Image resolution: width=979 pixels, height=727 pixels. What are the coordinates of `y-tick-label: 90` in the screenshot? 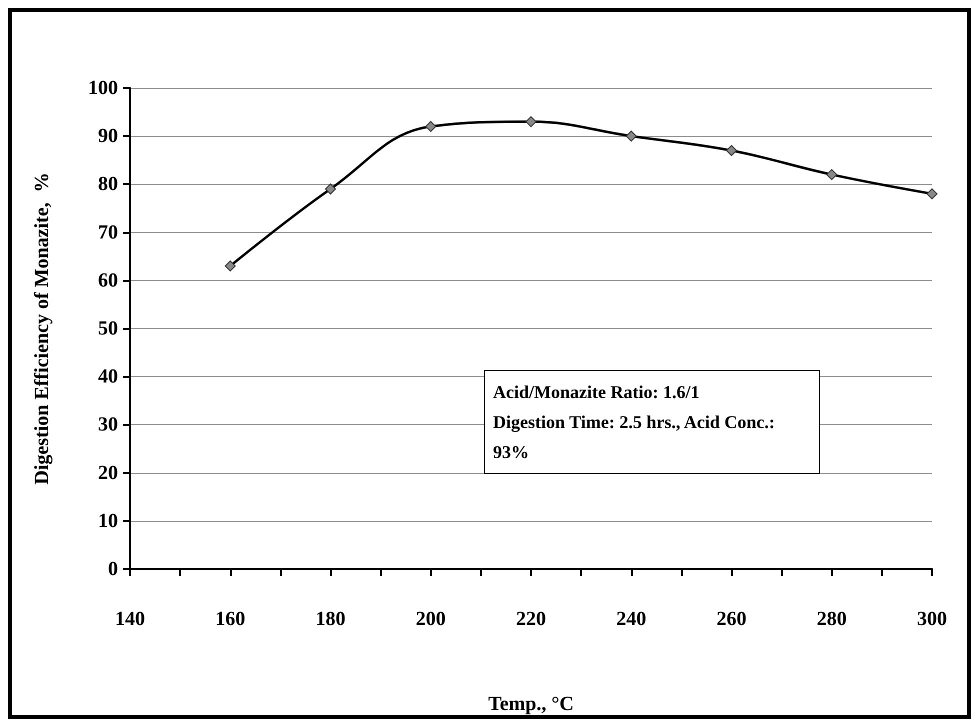 It's located at (108, 136).